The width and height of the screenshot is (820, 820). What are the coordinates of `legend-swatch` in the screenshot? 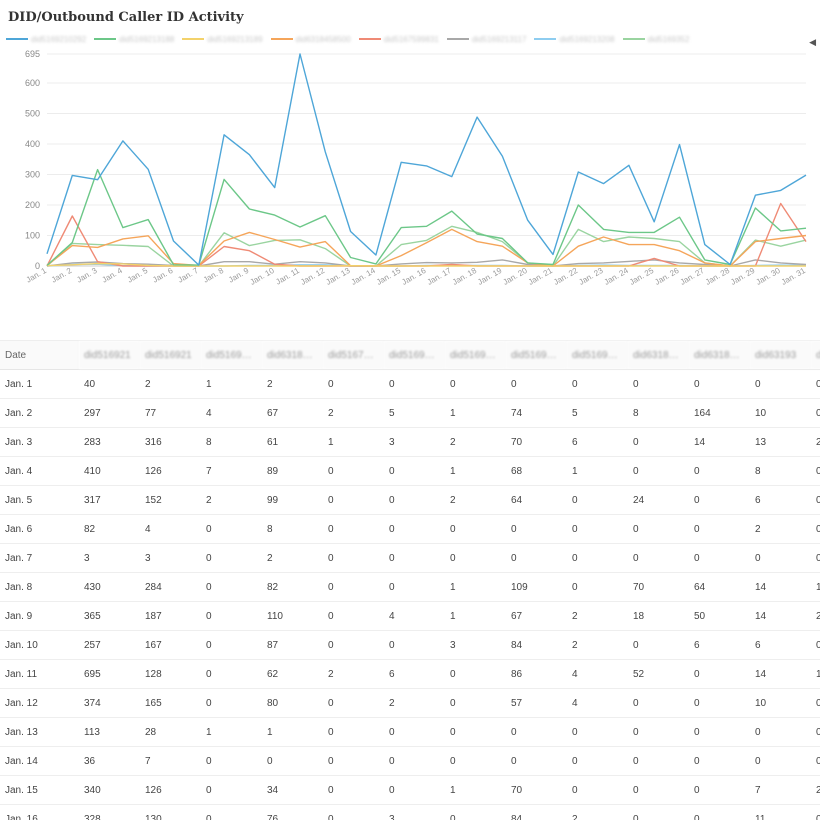 It's located at (457, 39).